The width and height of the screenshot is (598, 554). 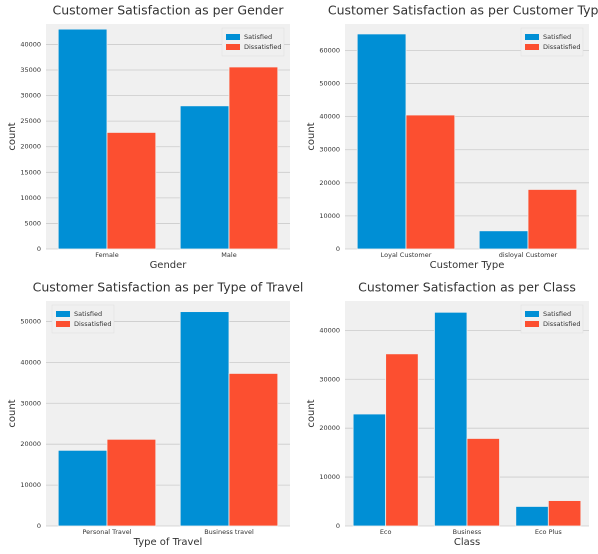 What do you see at coordinates (329, 50) in the screenshot?
I see `y-tick-label: 60000` at bounding box center [329, 50].